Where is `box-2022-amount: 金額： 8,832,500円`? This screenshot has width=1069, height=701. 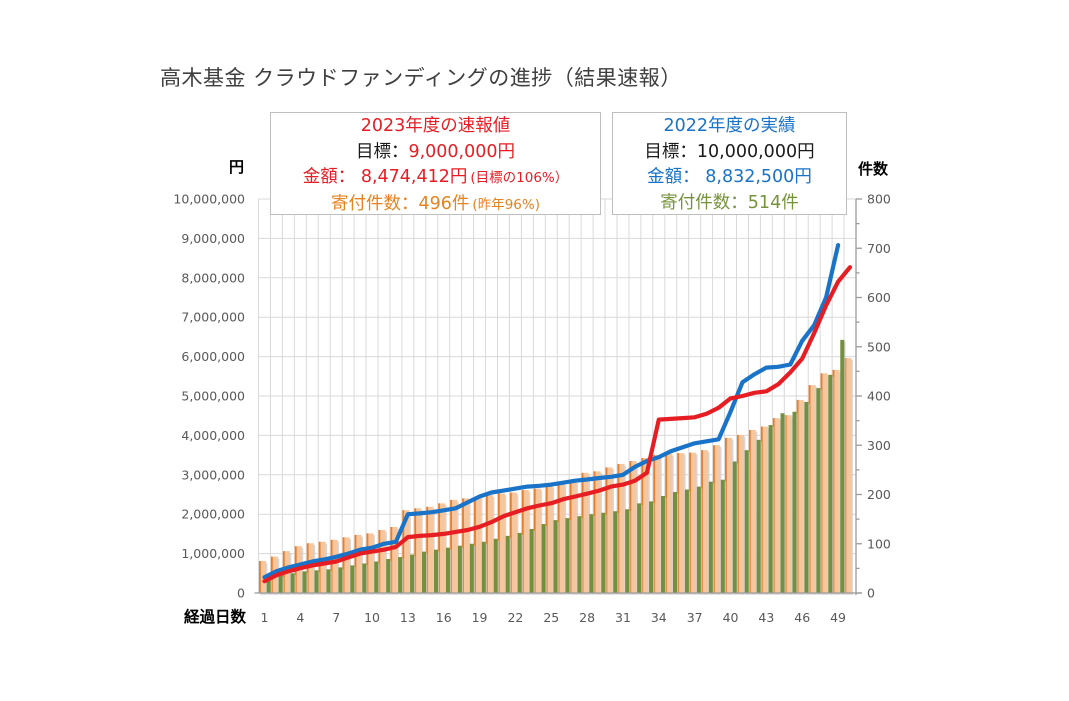
box-2022-amount: 金額： 8,832,500円 is located at coordinates (729, 177).